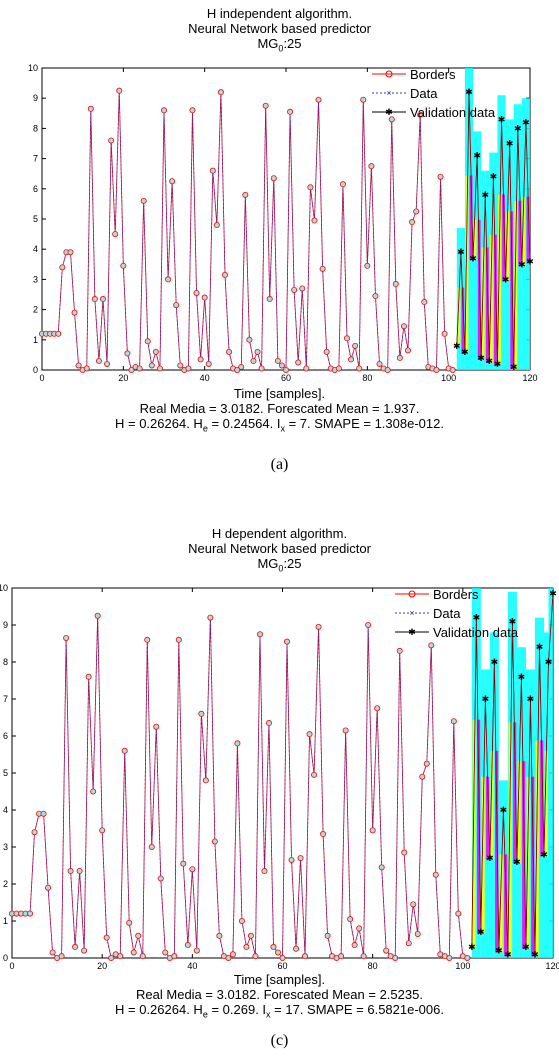 Image resolution: width=559 pixels, height=1062 pixels. Describe the element at coordinates (433, 74) in the screenshot. I see `legend-label: Borders` at that location.